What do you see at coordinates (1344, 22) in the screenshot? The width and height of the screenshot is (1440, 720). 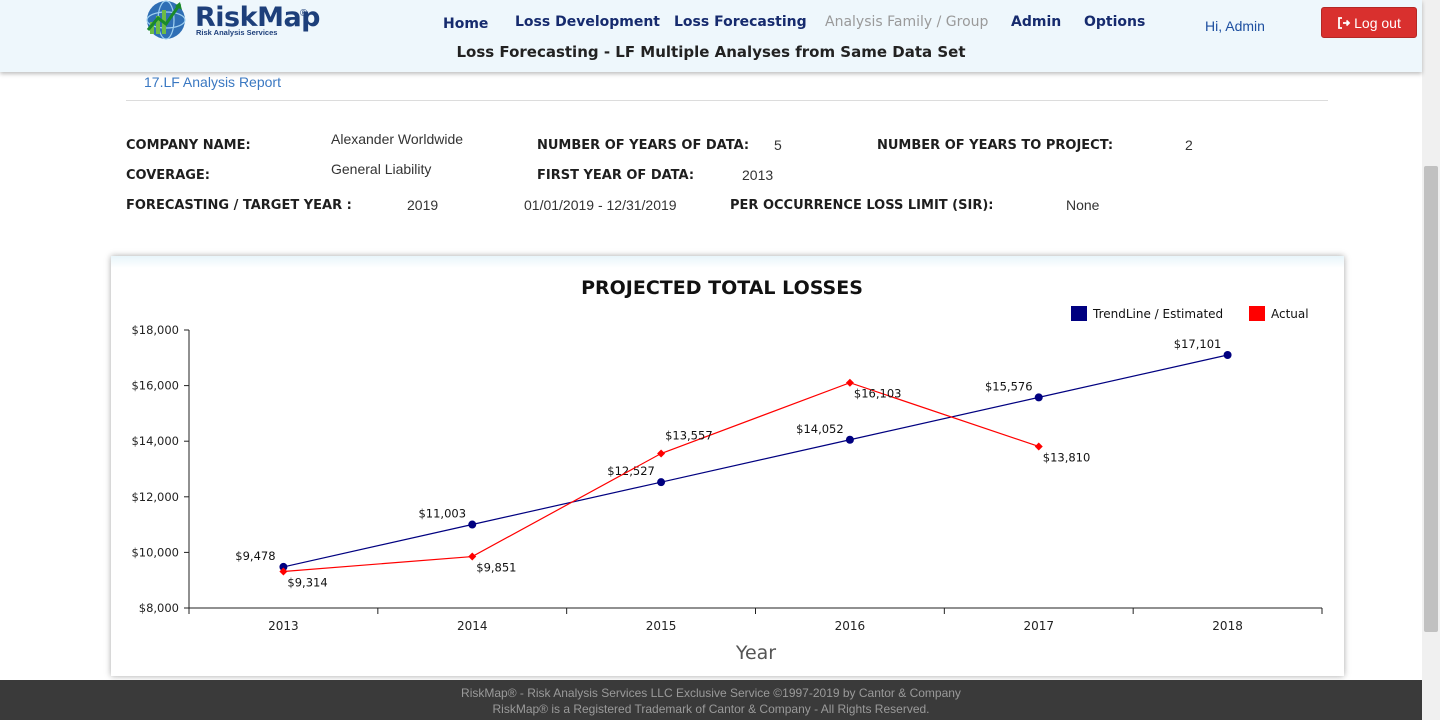 I see `sign-out-icon` at bounding box center [1344, 22].